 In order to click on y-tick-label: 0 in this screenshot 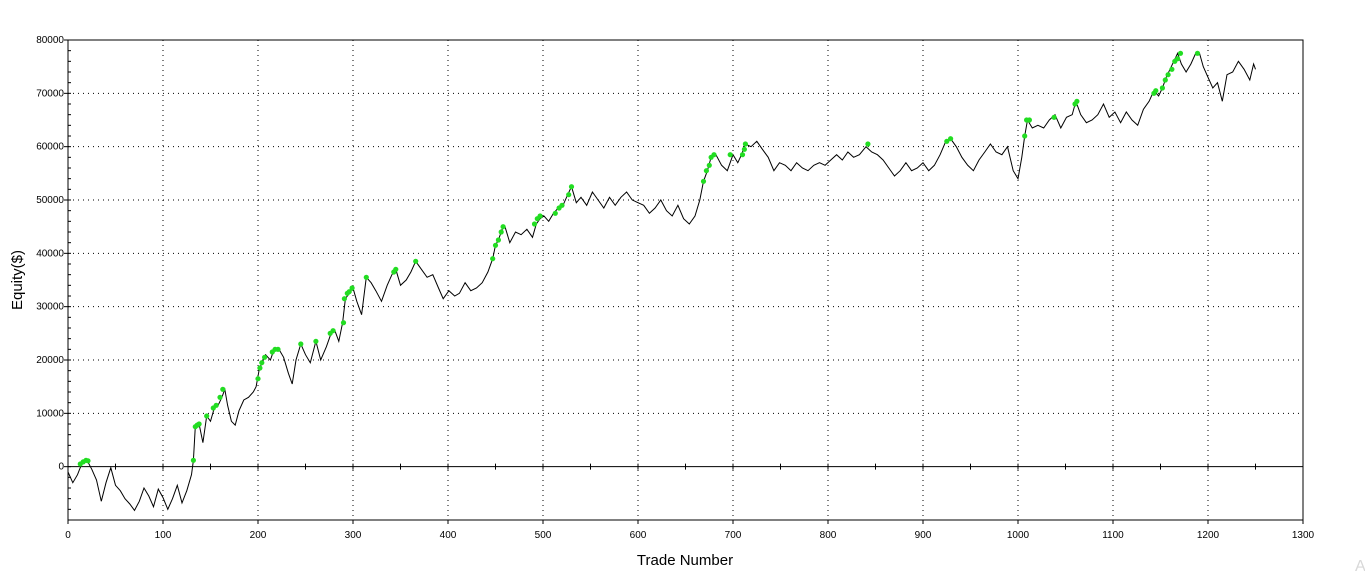, I will do `click(61, 467)`.